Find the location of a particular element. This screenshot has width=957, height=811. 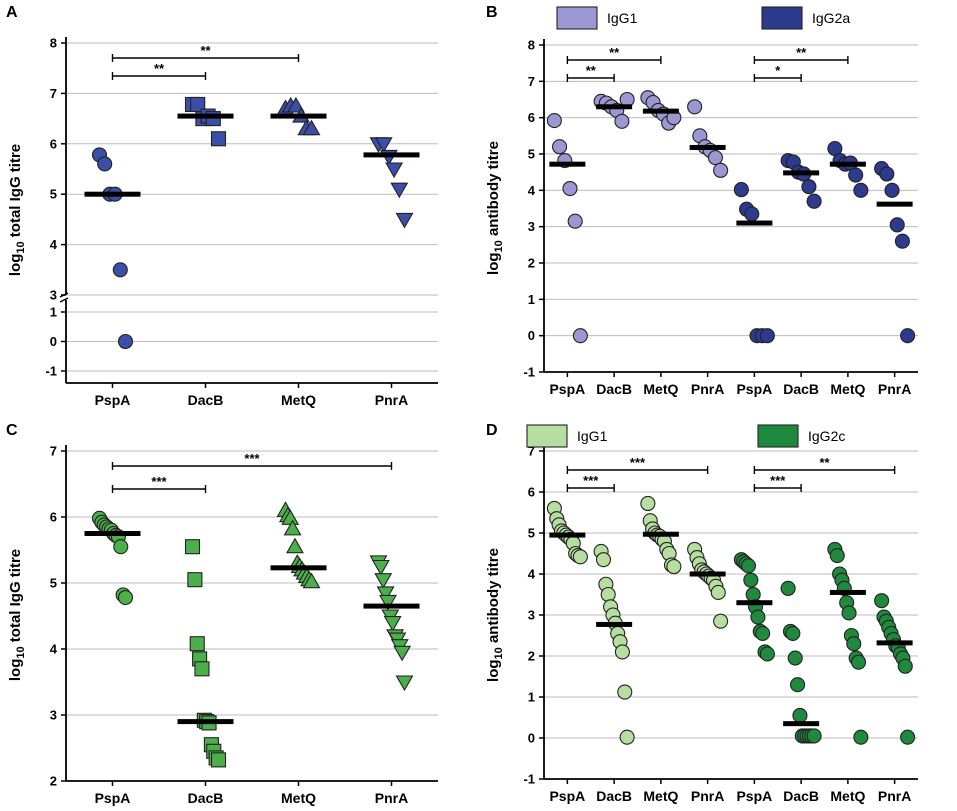

panel-b-y-tick-label: 5 is located at coordinates (531, 154).